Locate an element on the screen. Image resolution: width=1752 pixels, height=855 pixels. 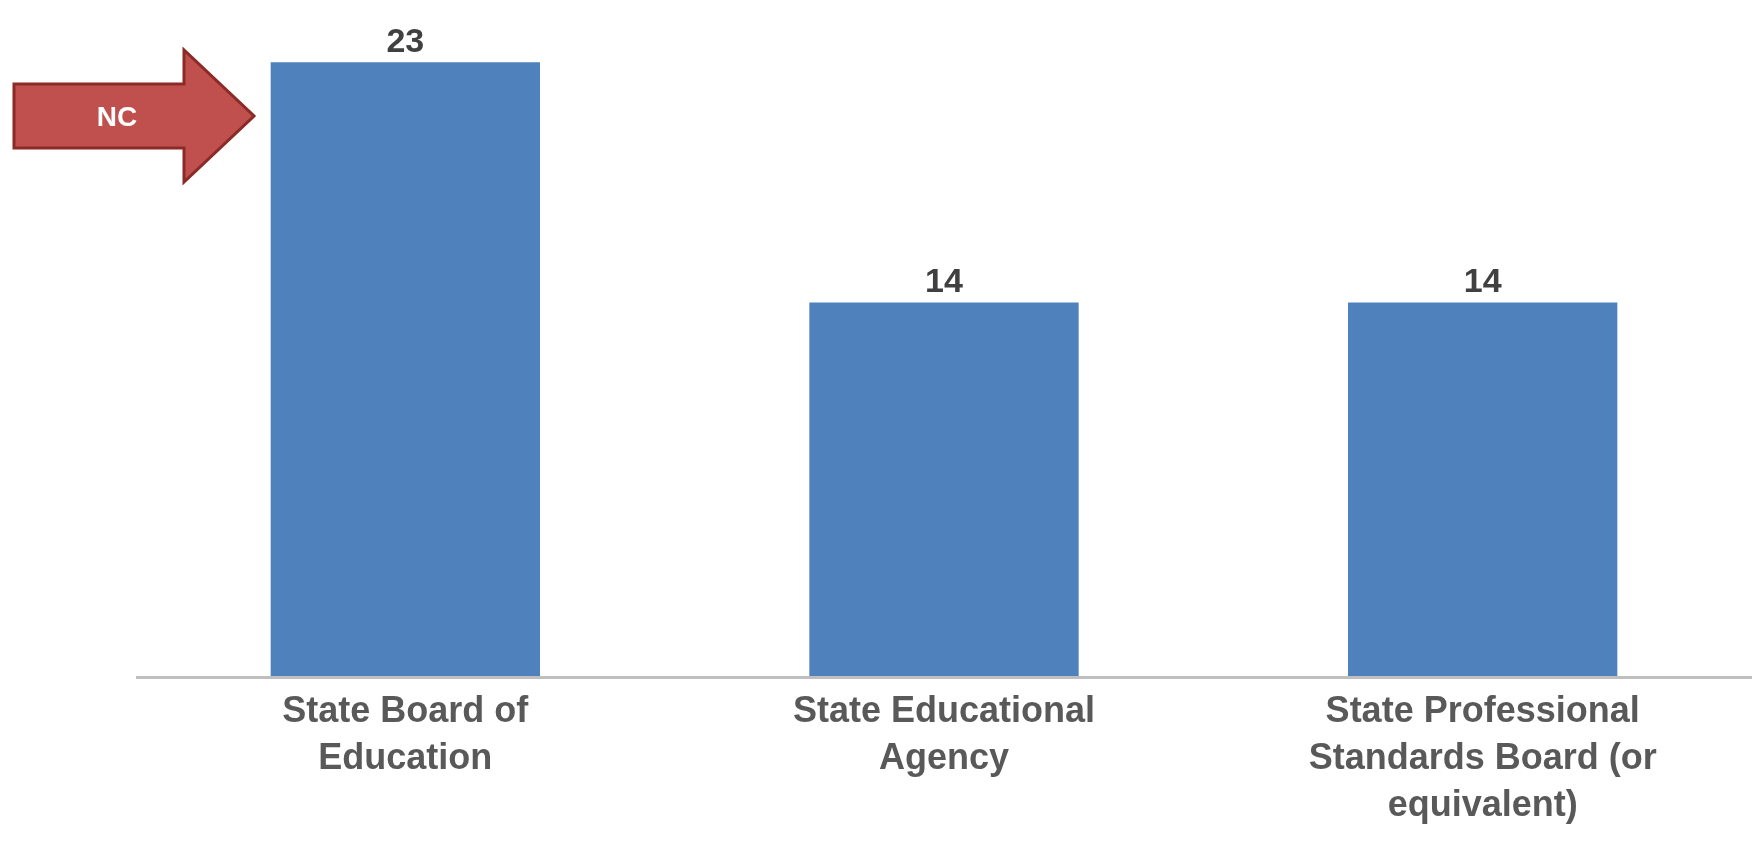
x-tick-label: State Board of Education is located at coordinates (406, 733).